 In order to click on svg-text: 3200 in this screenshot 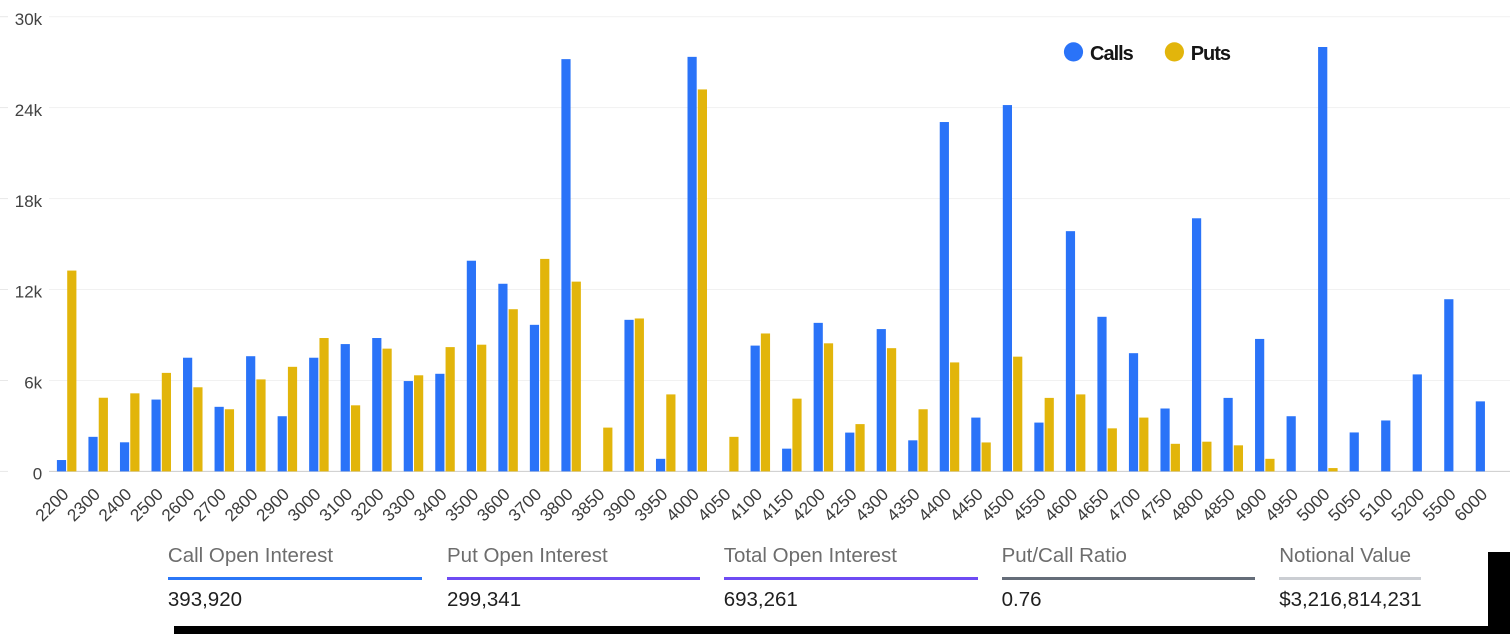, I will do `click(367, 504)`.